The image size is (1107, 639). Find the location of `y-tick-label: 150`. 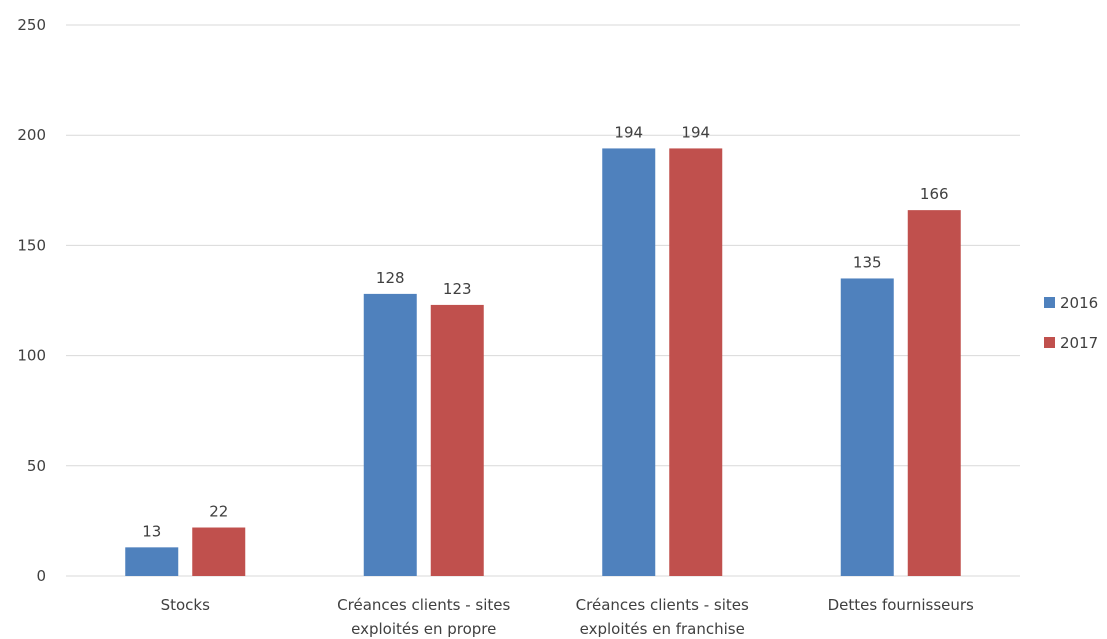

y-tick-label: 150 is located at coordinates (31, 245).